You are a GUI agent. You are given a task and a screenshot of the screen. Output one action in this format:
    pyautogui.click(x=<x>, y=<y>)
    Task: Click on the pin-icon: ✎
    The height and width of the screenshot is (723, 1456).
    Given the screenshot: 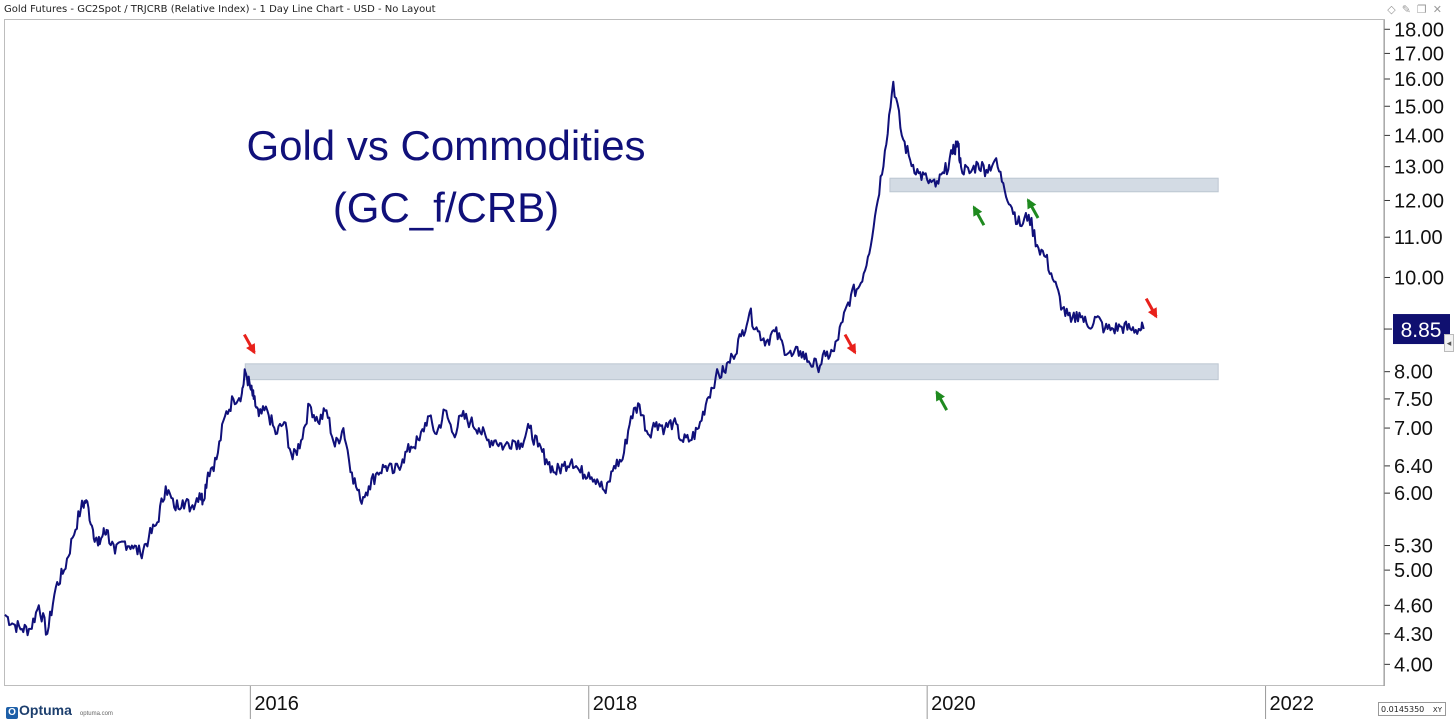 What is the action you would take?
    pyautogui.click(x=1409, y=9)
    